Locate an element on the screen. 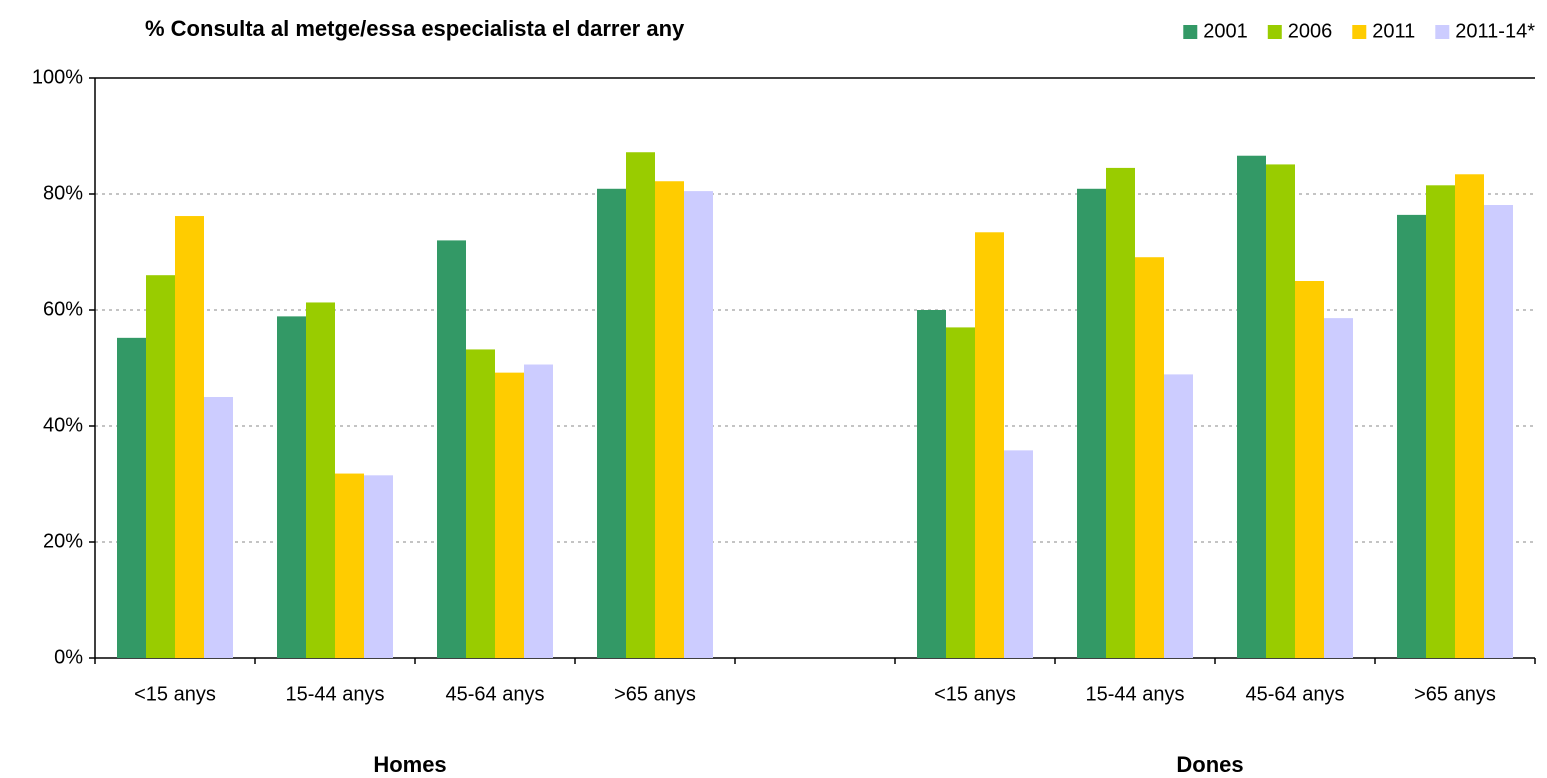 Image resolution: width=1547 pixels, height=778 pixels. group-label: Dones is located at coordinates (1209, 764).